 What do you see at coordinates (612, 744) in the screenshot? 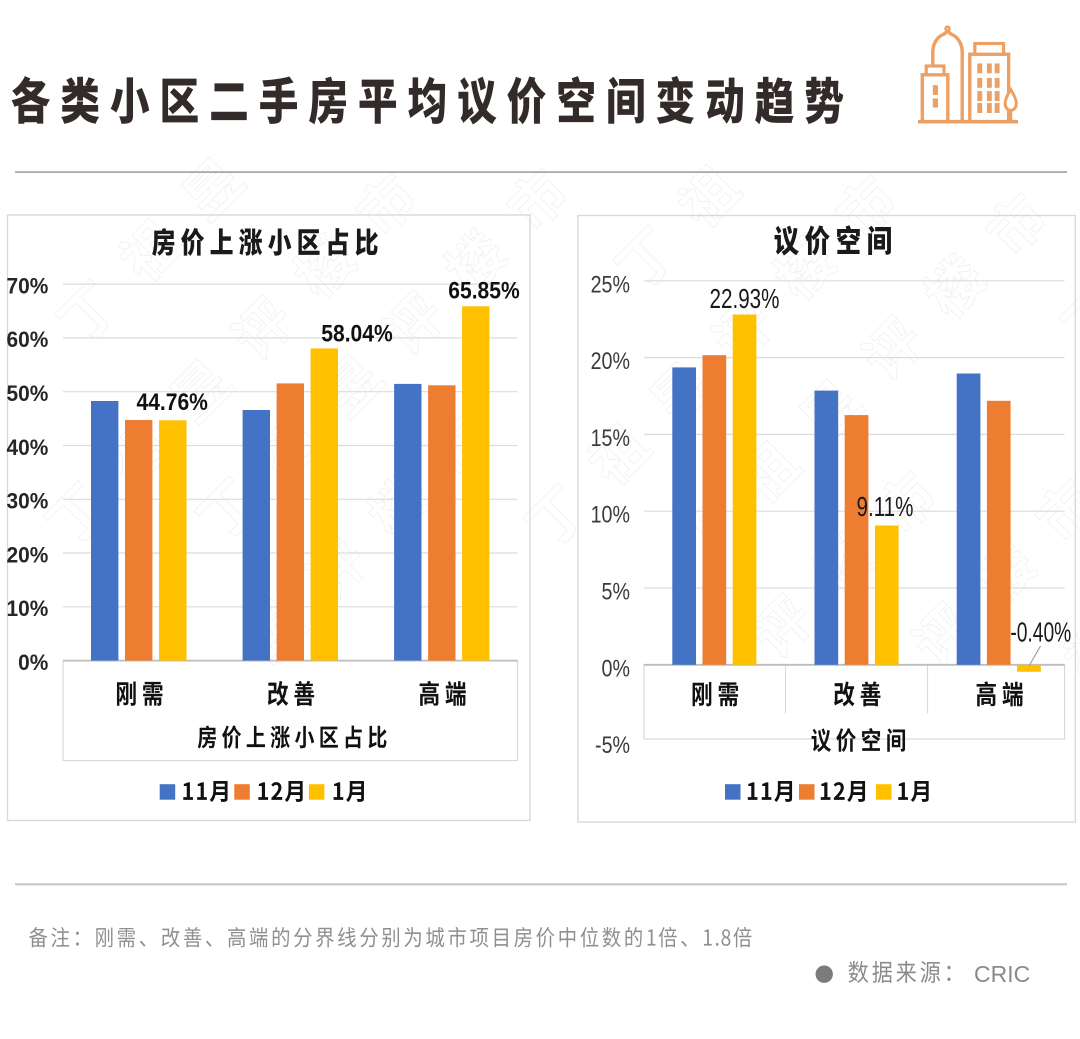
I see `svg-text: -5%` at bounding box center [612, 744].